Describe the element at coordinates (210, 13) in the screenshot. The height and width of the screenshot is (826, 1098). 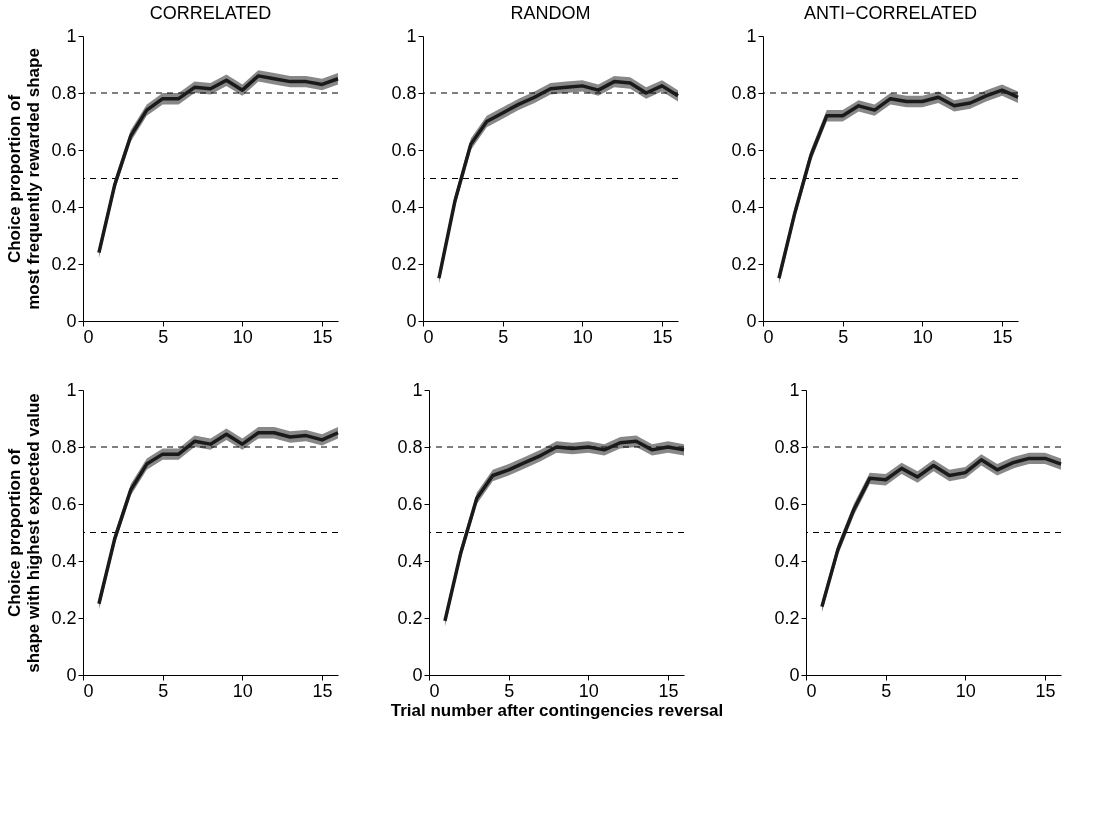
I see `chart-title: CORRELATED` at that location.